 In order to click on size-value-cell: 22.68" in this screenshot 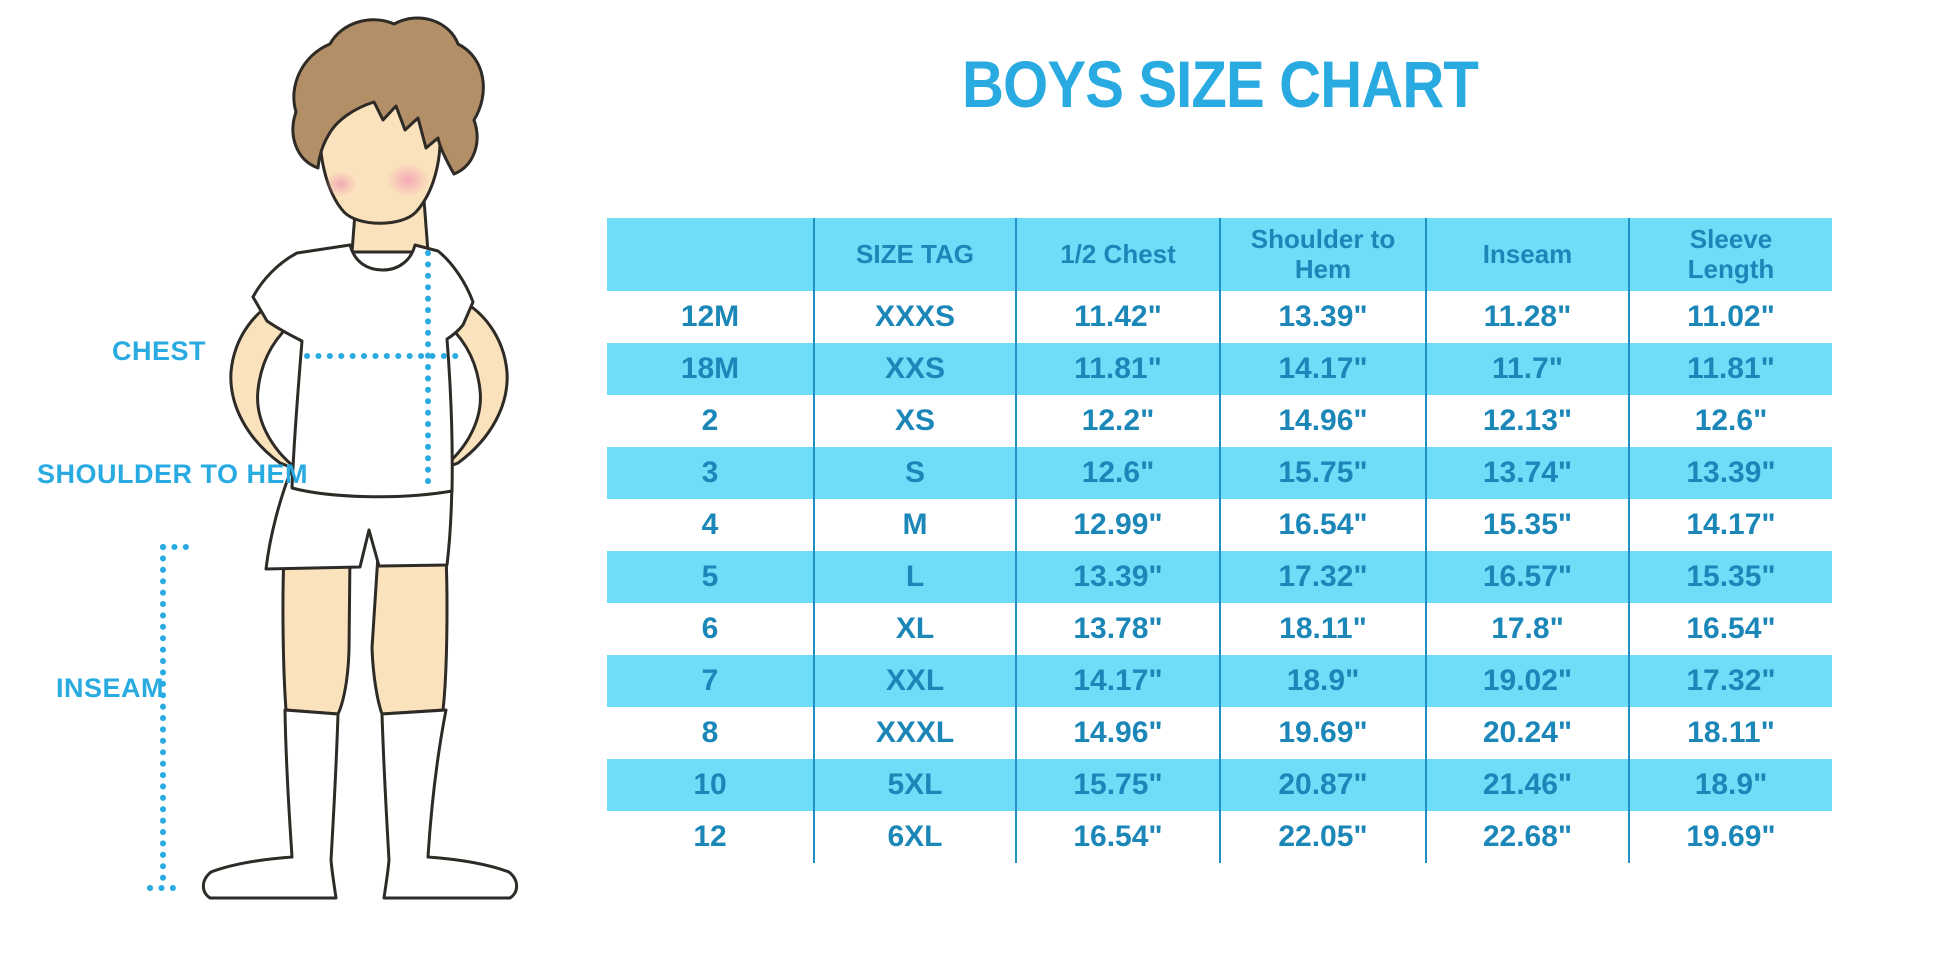, I will do `click(1526, 837)`.